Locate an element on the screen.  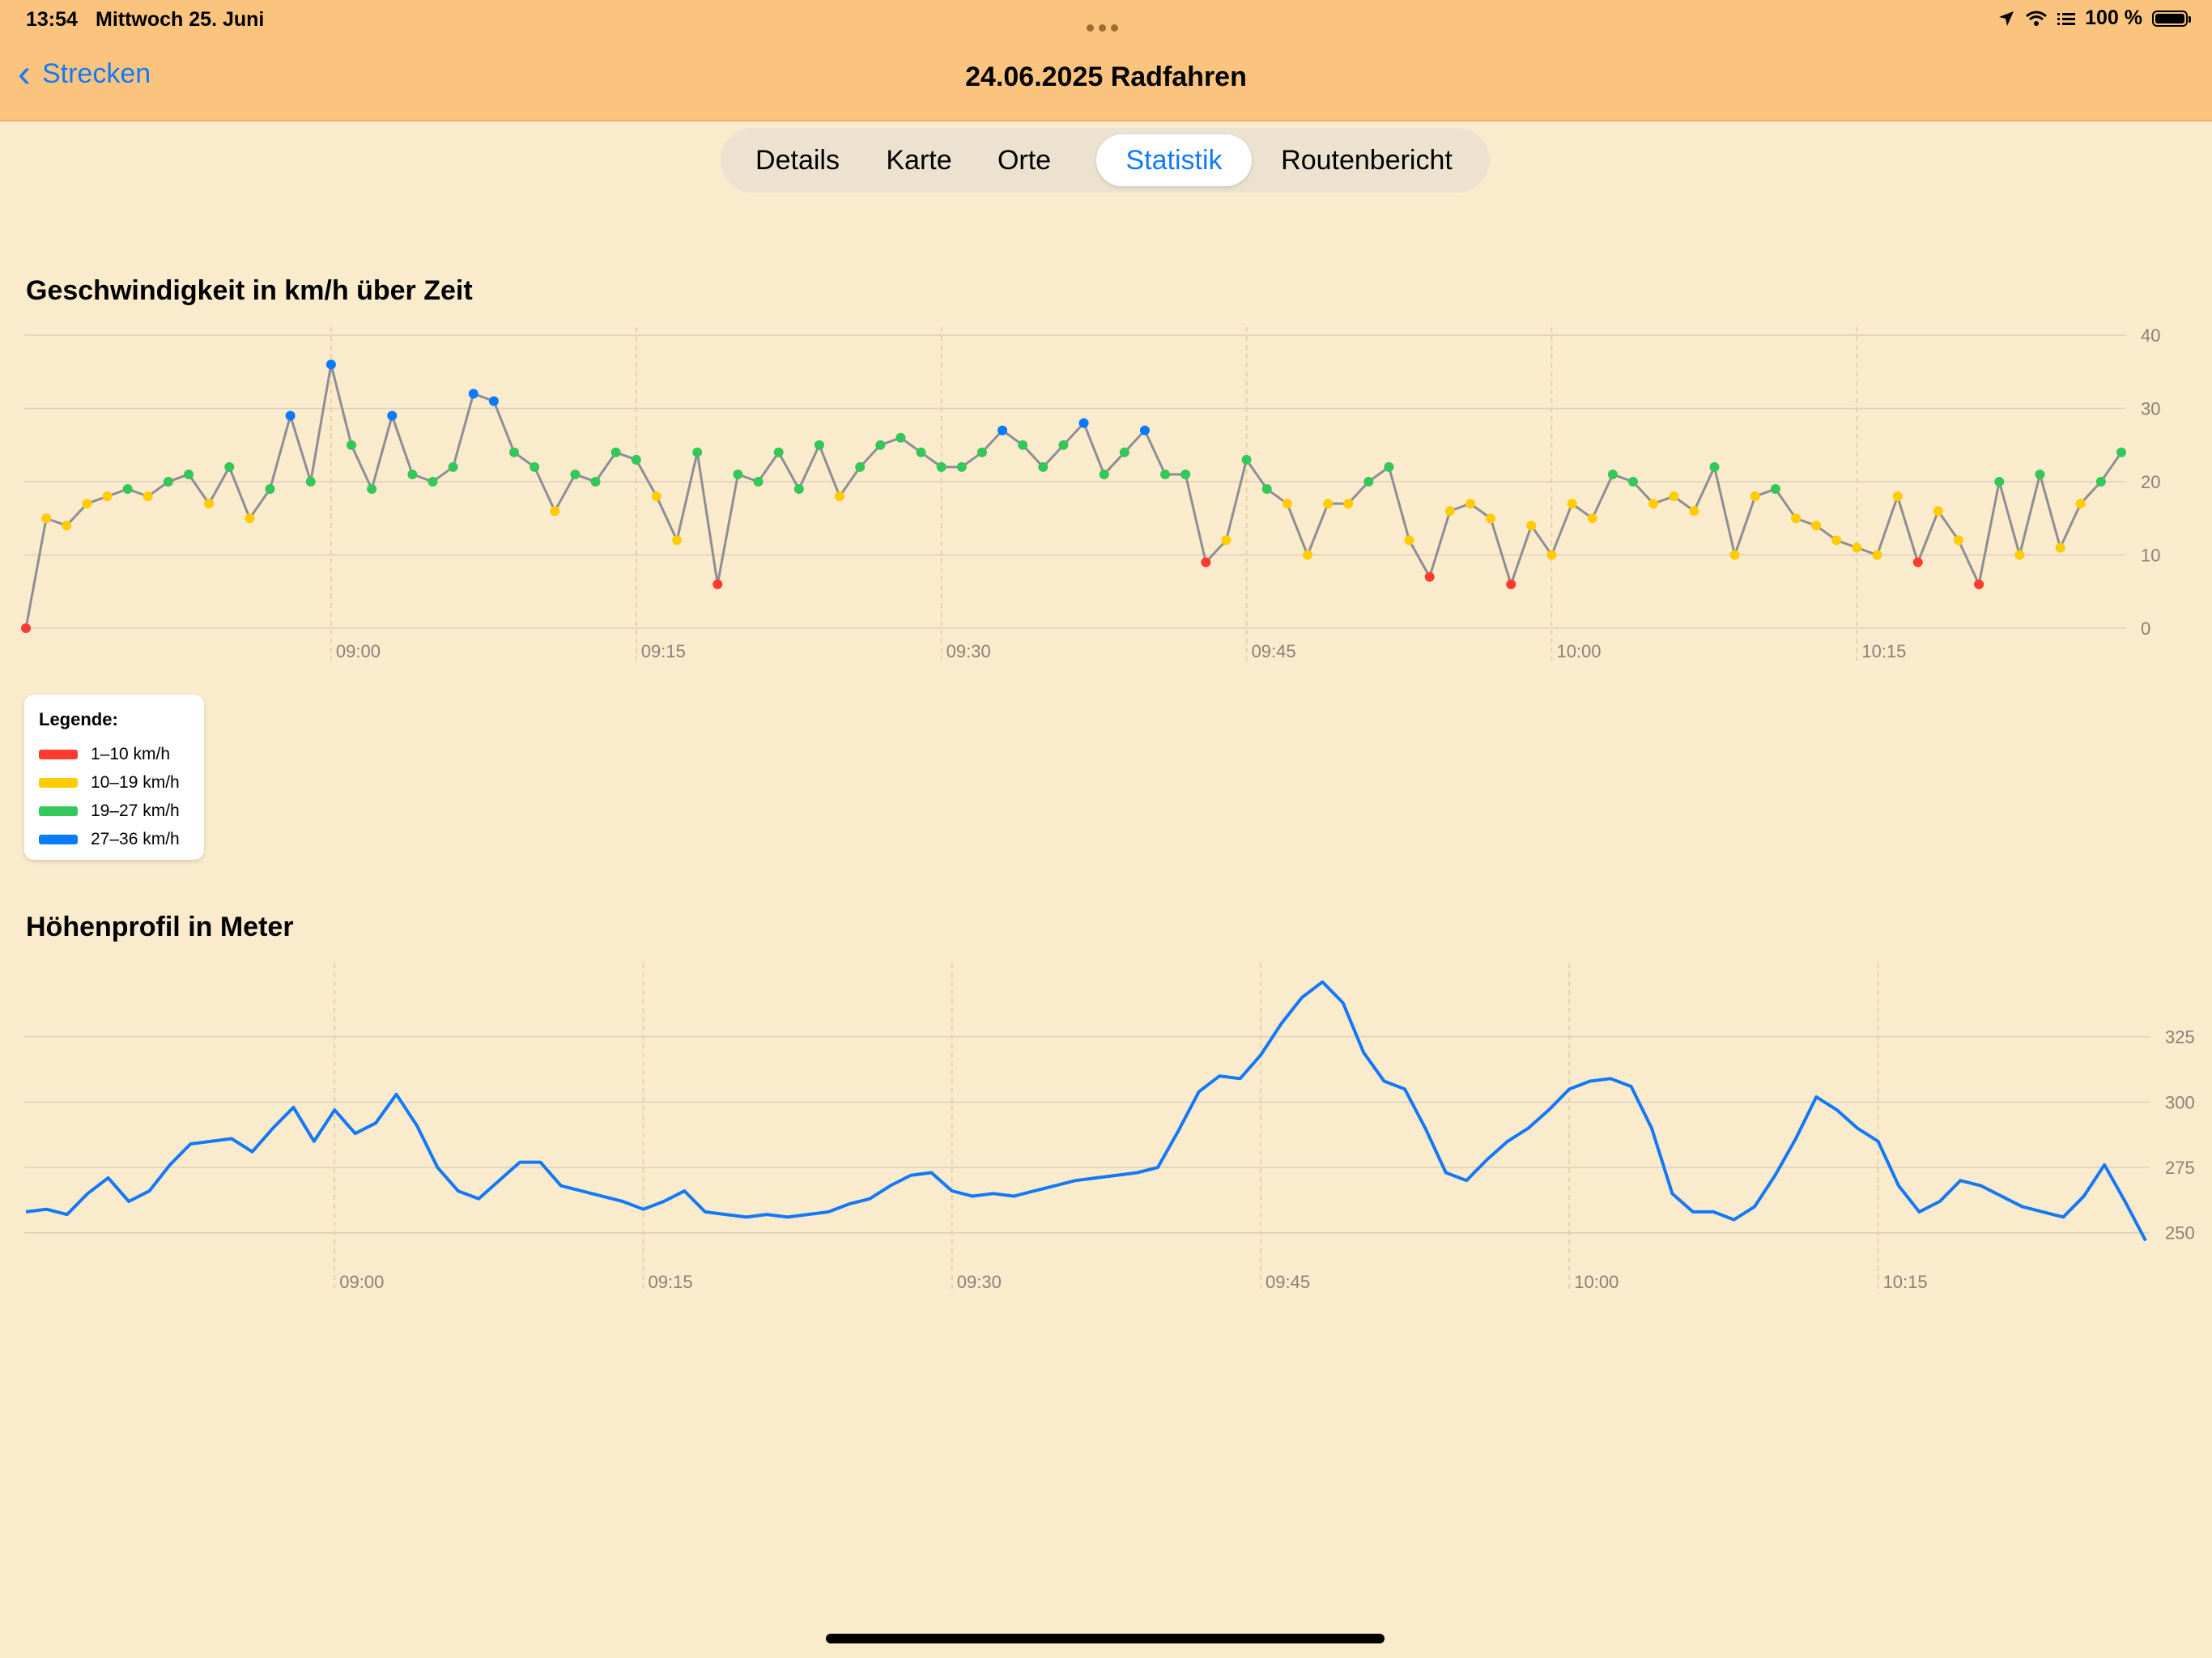
y-tick-label: 20 is located at coordinates (2150, 482).